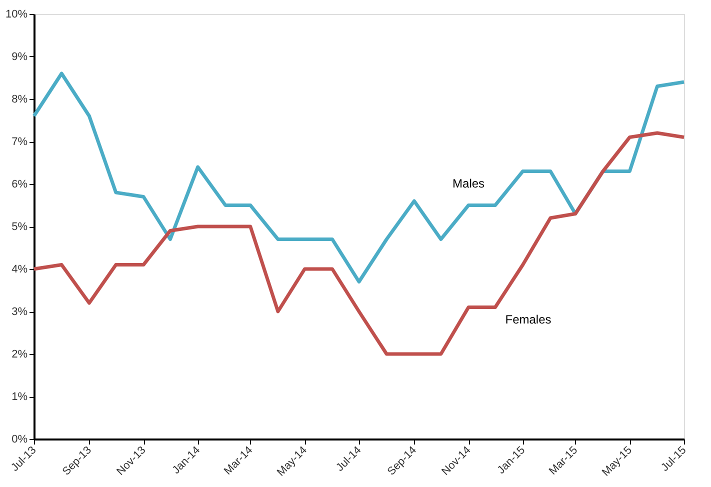  What do you see at coordinates (468, 183) in the screenshot?
I see `series-label: Males` at bounding box center [468, 183].